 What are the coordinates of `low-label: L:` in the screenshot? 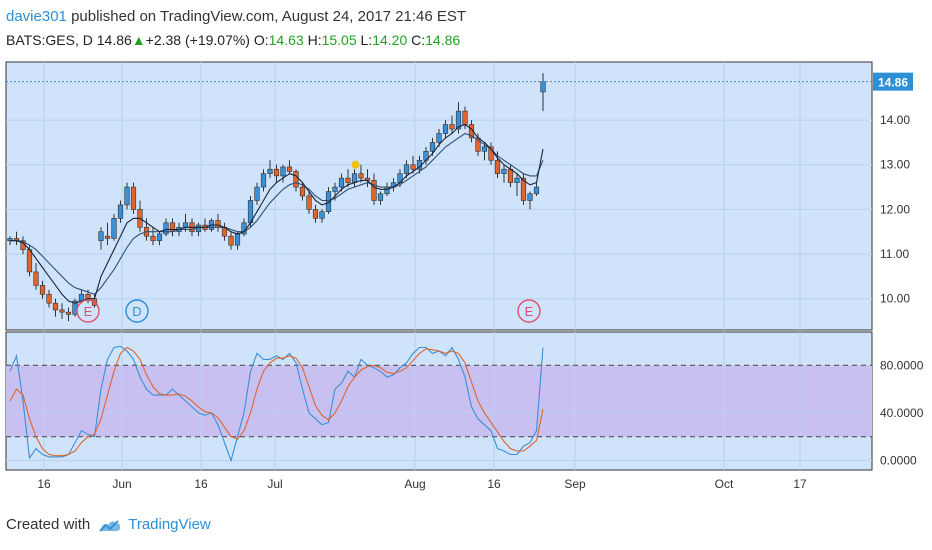 It's located at (366, 40).